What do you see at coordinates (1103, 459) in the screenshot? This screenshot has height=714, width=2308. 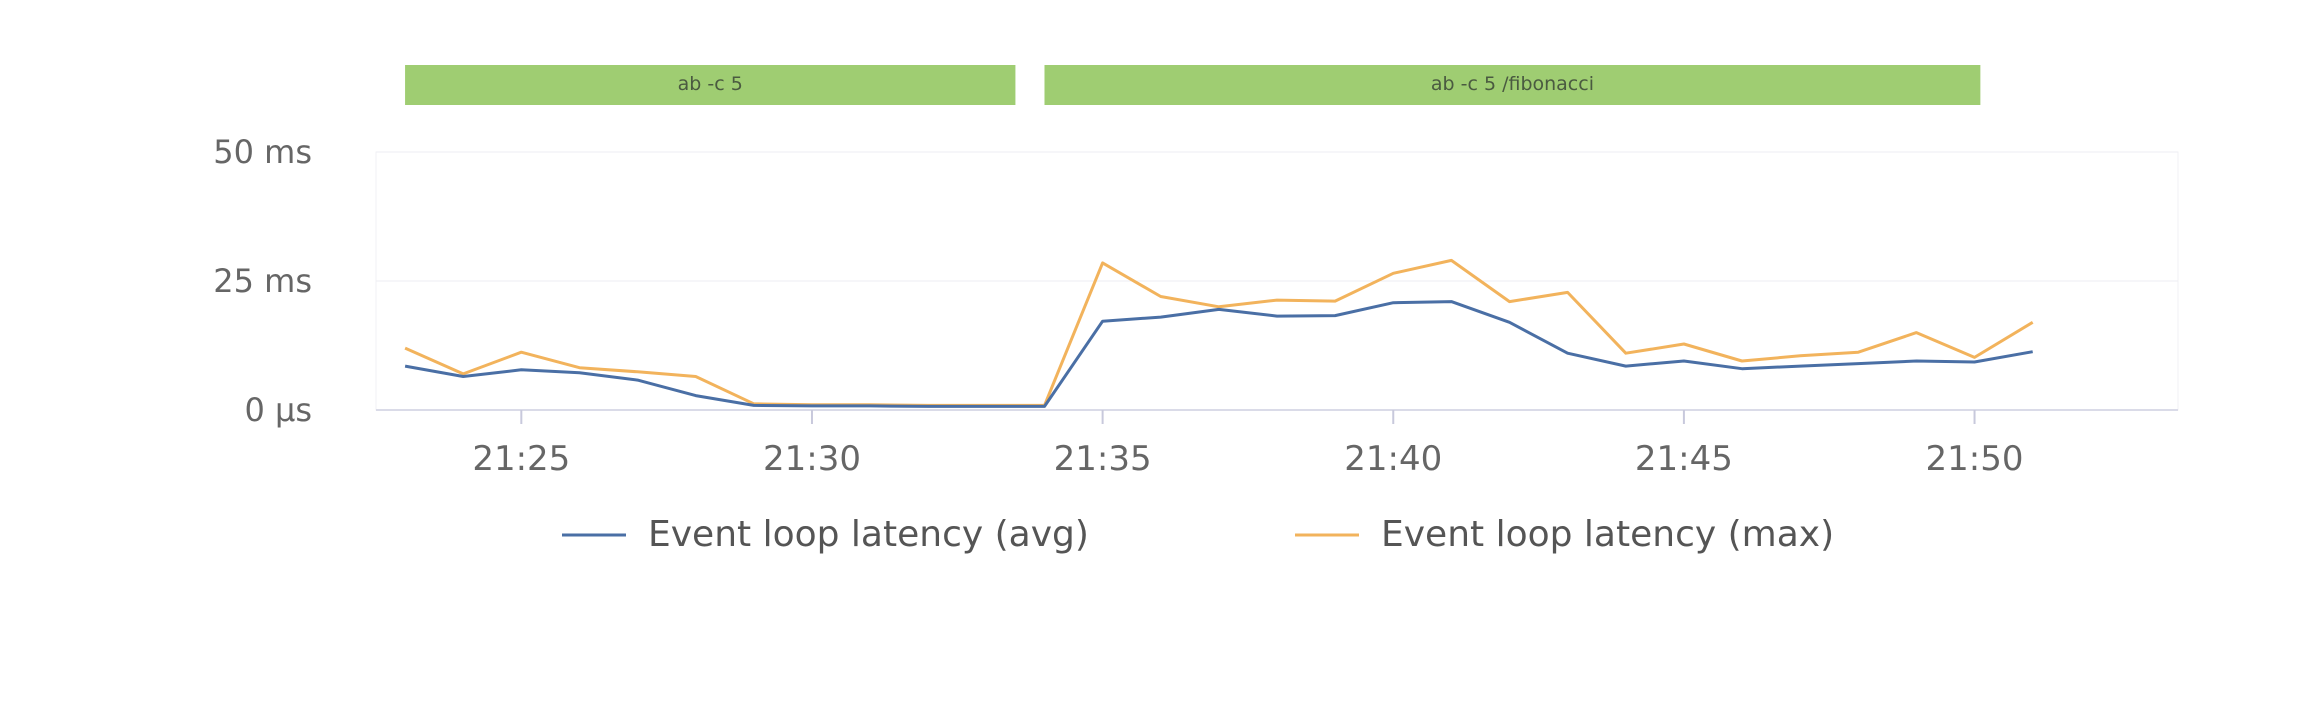 I see `x-tick-label: 21:35` at bounding box center [1103, 459].